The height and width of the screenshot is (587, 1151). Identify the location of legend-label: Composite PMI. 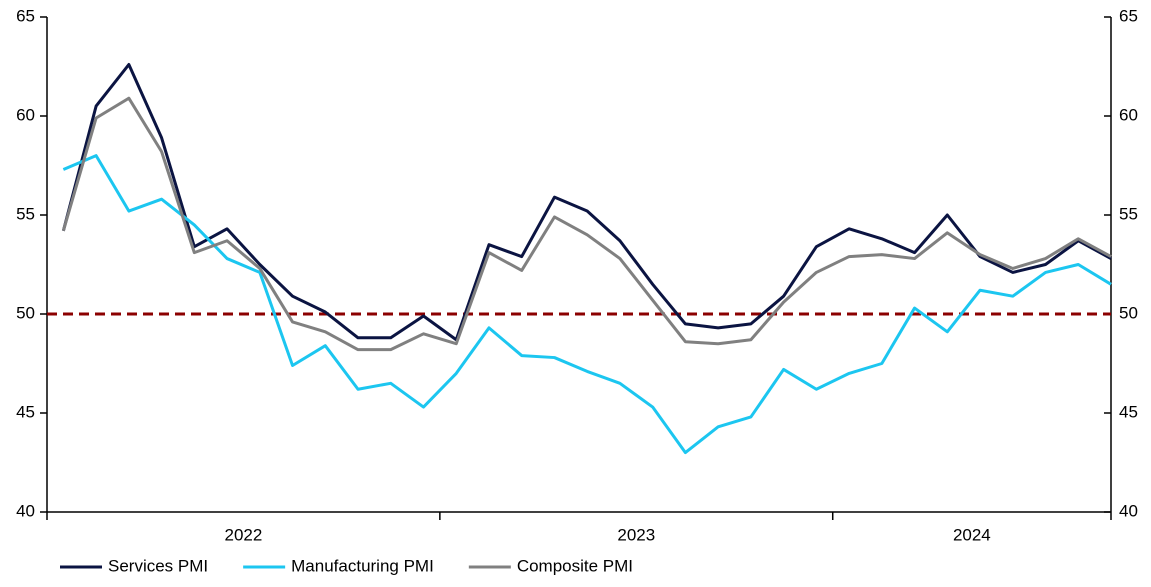
(575, 565).